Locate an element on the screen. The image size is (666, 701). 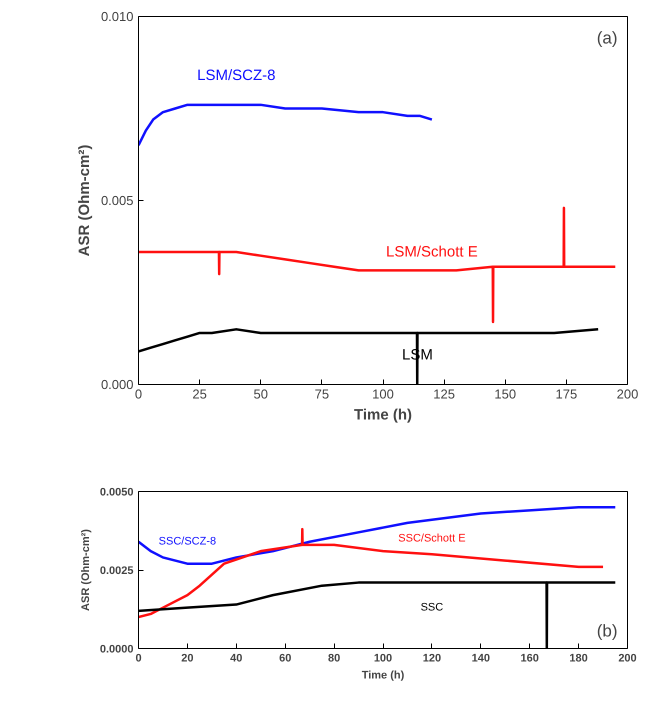
series-label: SSC/SCZ-8 is located at coordinates (187, 542).